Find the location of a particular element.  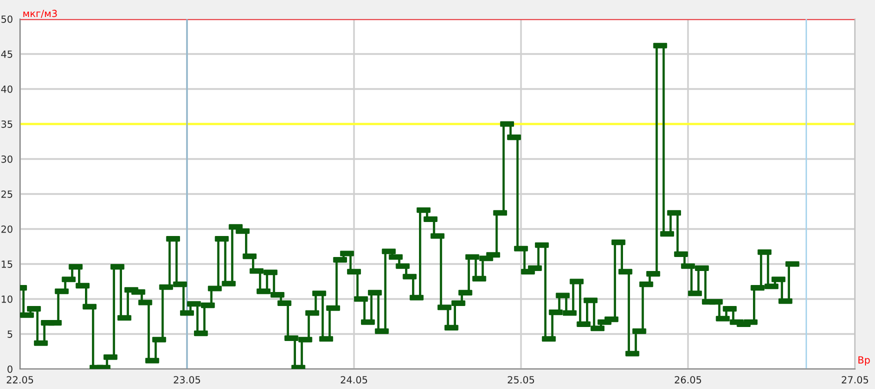

x-tick-label: 26.05 is located at coordinates (688, 380).